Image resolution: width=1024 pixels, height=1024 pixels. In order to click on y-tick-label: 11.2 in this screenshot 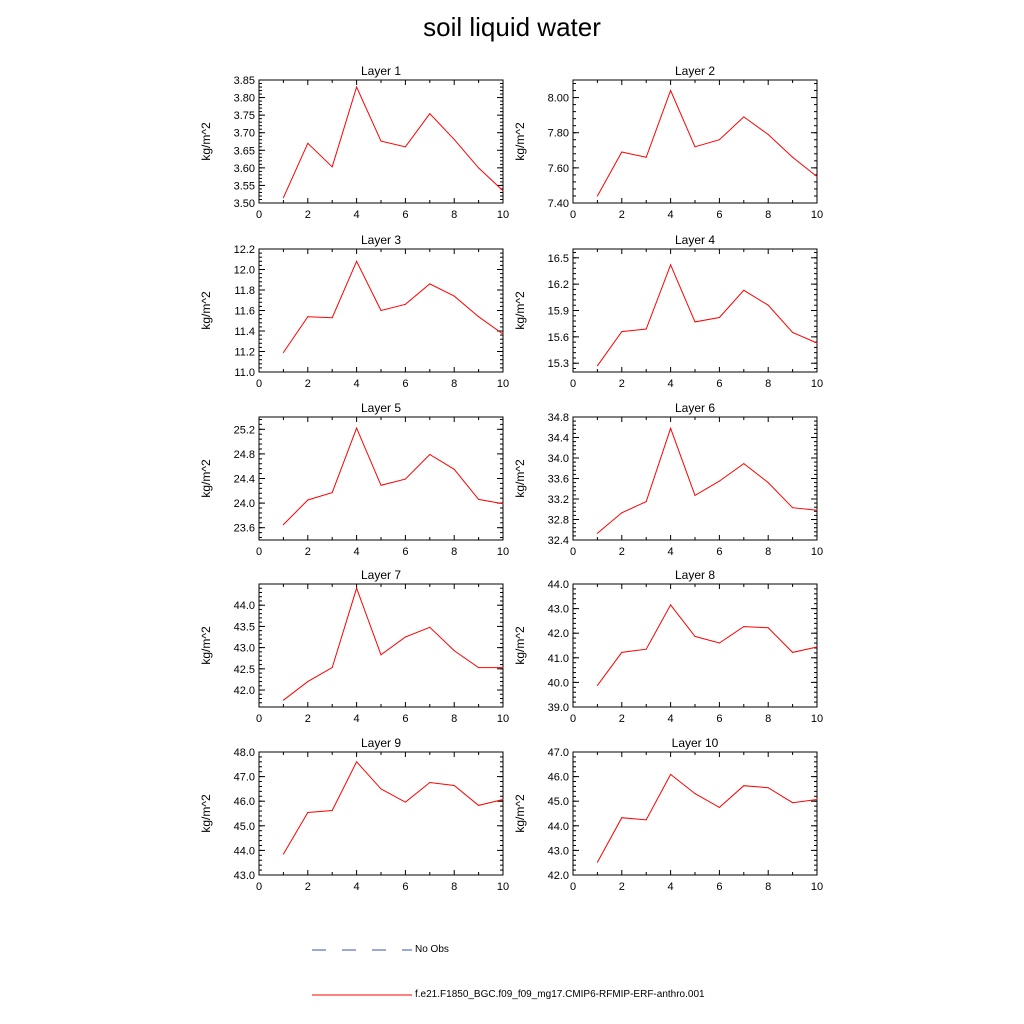, I will do `click(244, 353)`.